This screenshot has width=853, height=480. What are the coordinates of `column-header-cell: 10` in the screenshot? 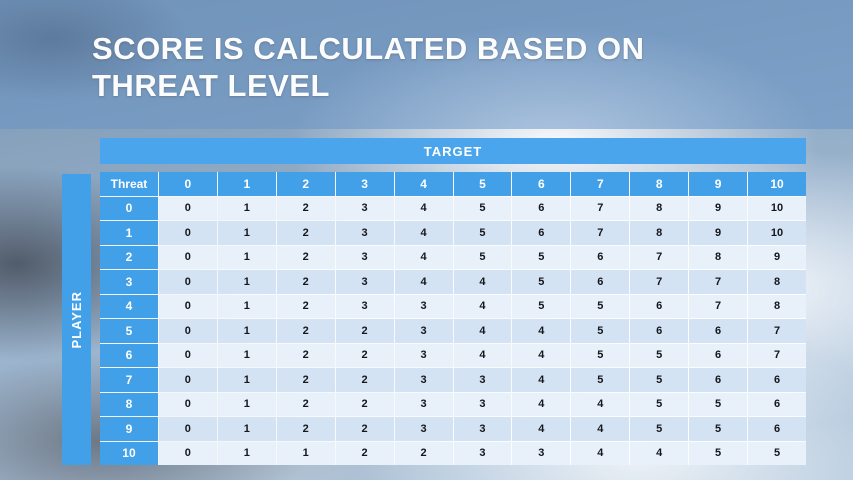 It's located at (777, 184).